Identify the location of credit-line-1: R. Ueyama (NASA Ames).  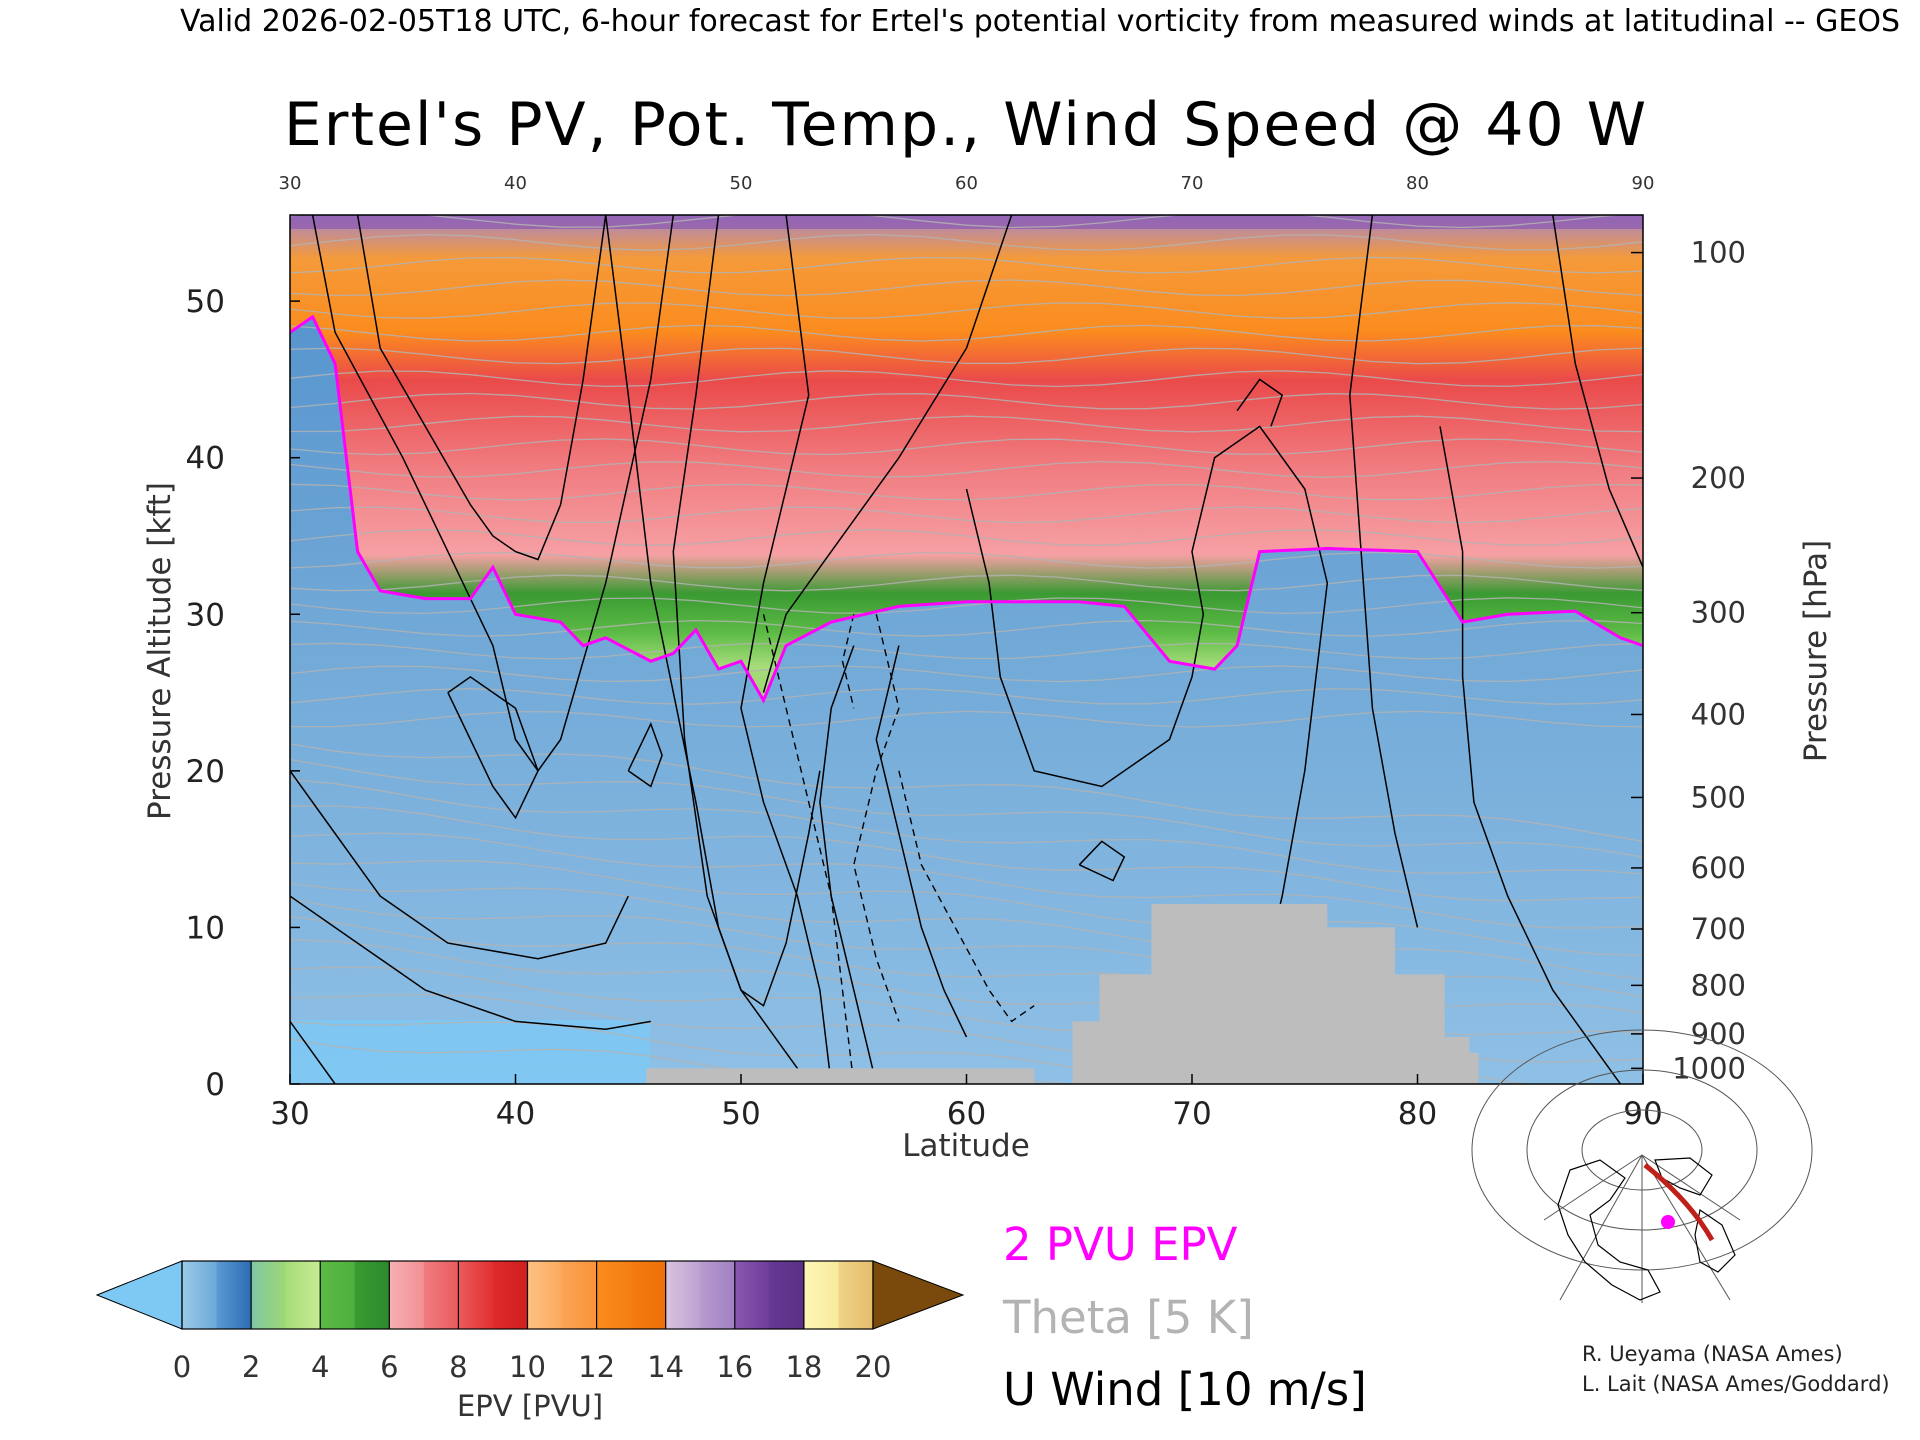
(1712, 1354).